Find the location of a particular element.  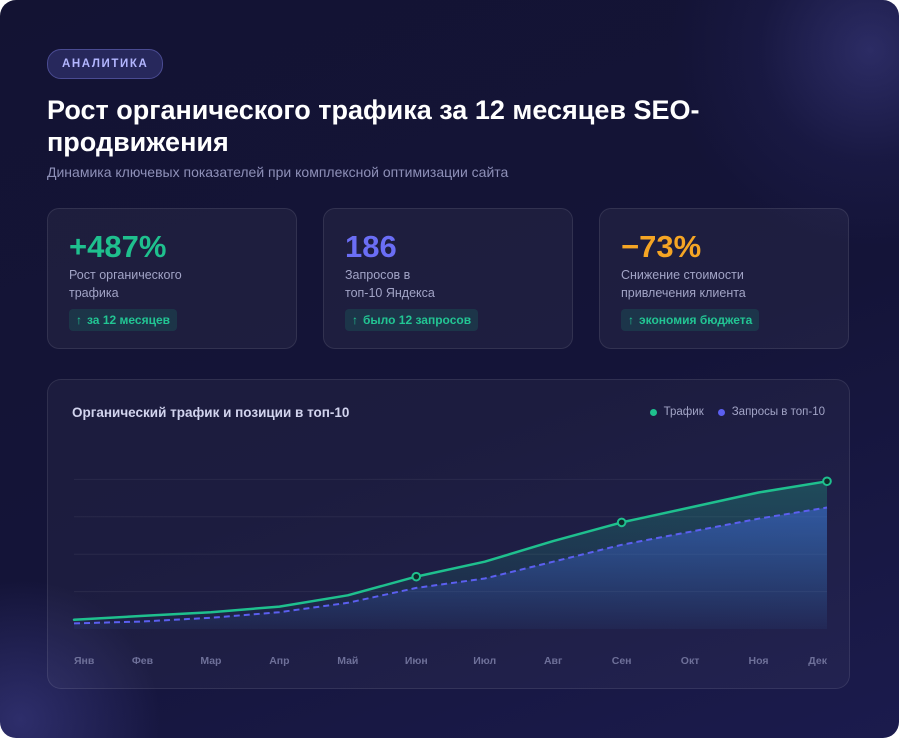

stat-tag-label: за 12 месяцев is located at coordinates (128, 320).